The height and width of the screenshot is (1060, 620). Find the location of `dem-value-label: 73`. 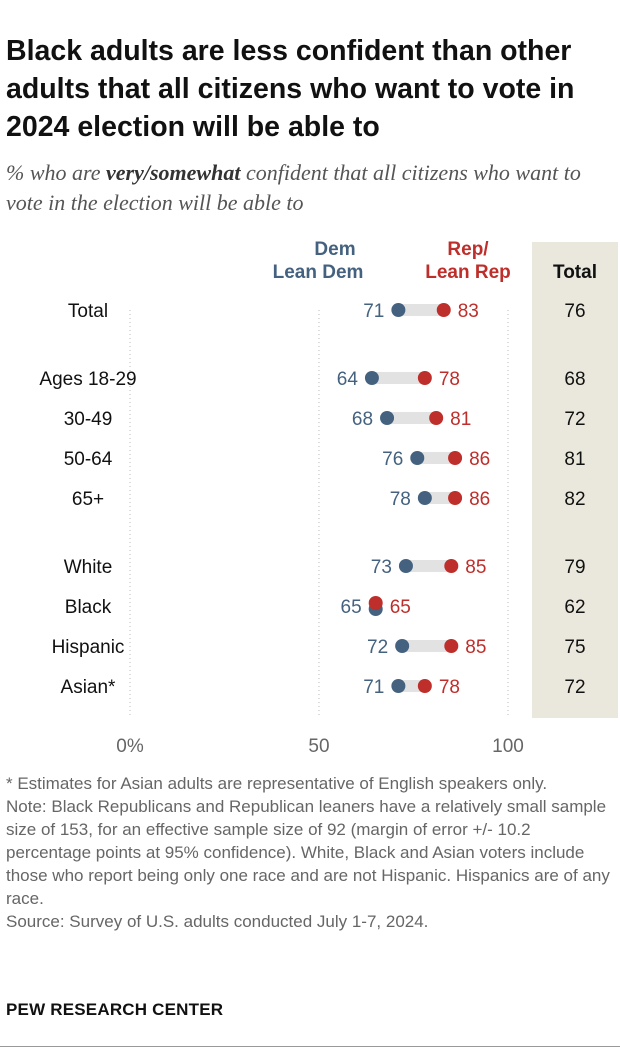

dem-value-label: 73 is located at coordinates (381, 567).